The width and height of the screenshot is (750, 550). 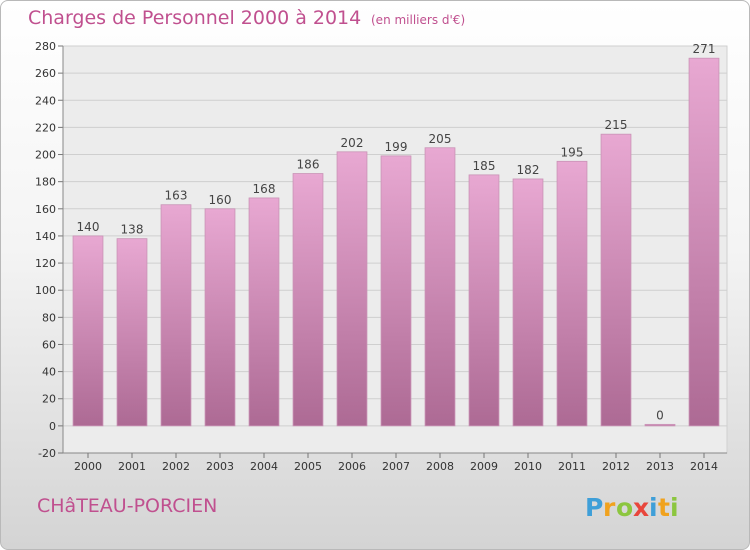 What do you see at coordinates (594, 507) in the screenshot?
I see `svg-text: P` at bounding box center [594, 507].